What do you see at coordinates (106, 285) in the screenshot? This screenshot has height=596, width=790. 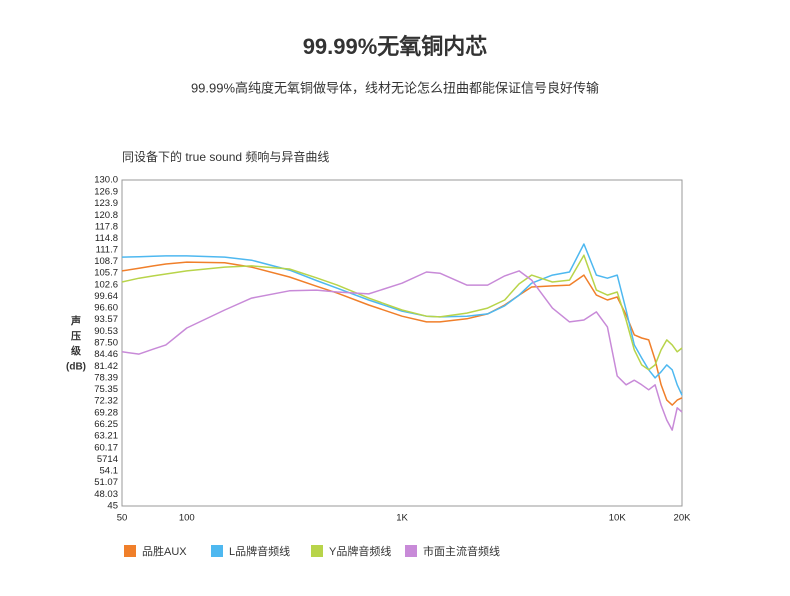 I see `y-tick-label: 102.6` at bounding box center [106, 285].